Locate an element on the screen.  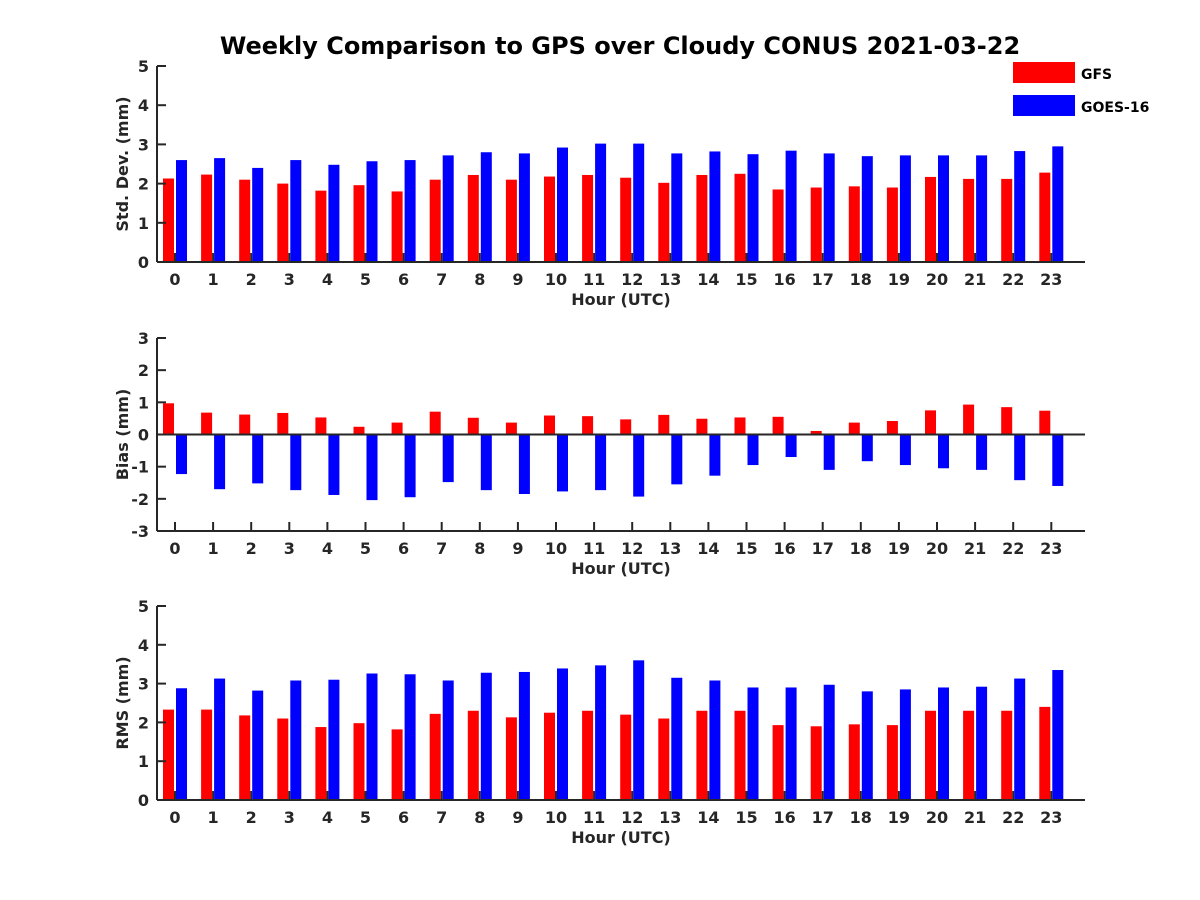
x-tick-label: 18 is located at coordinates (861, 817).